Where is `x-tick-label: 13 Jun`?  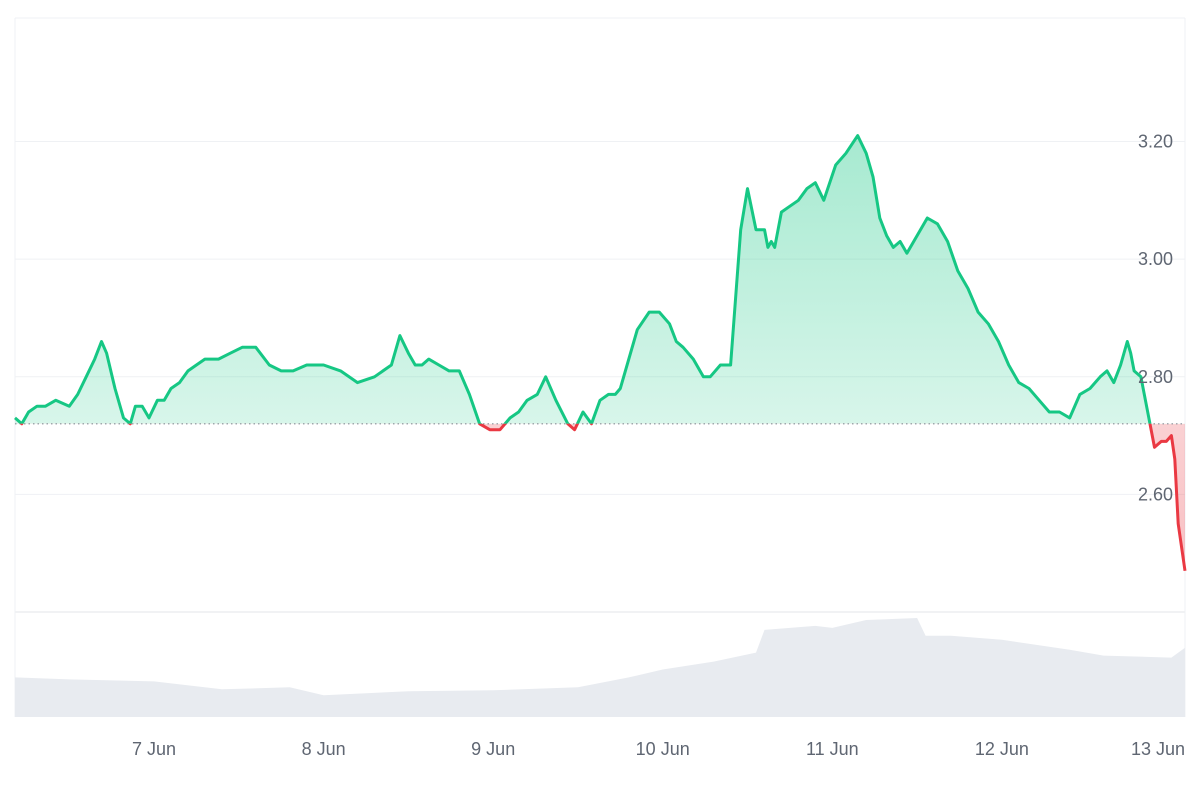
x-tick-label: 13 Jun is located at coordinates (1158, 749).